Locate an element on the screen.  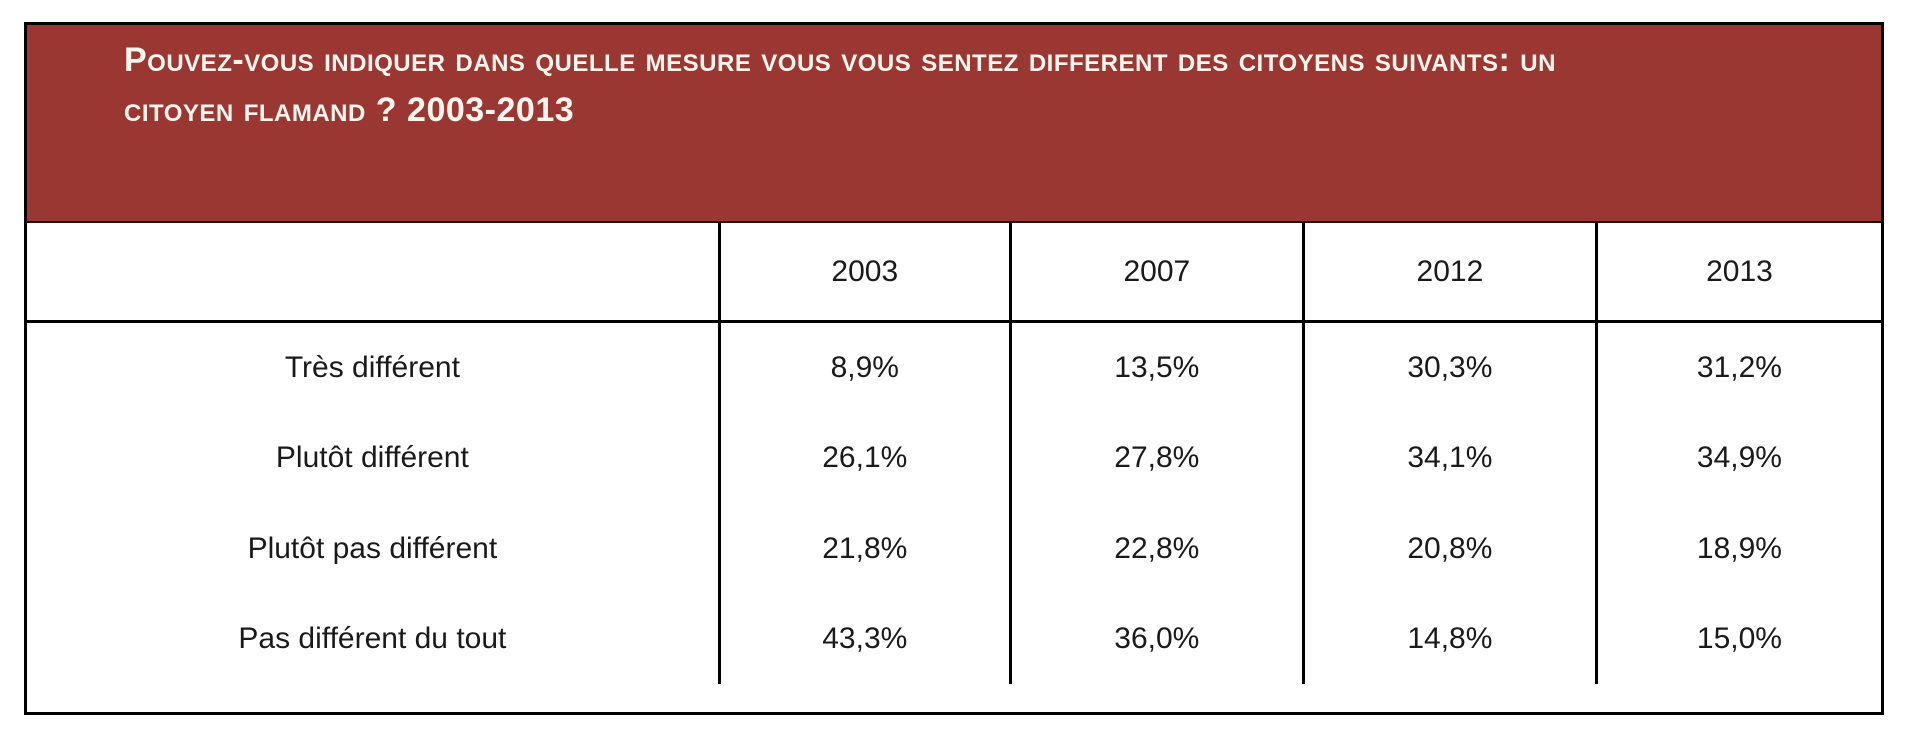
value-cell: 26,1% is located at coordinates (863, 458).